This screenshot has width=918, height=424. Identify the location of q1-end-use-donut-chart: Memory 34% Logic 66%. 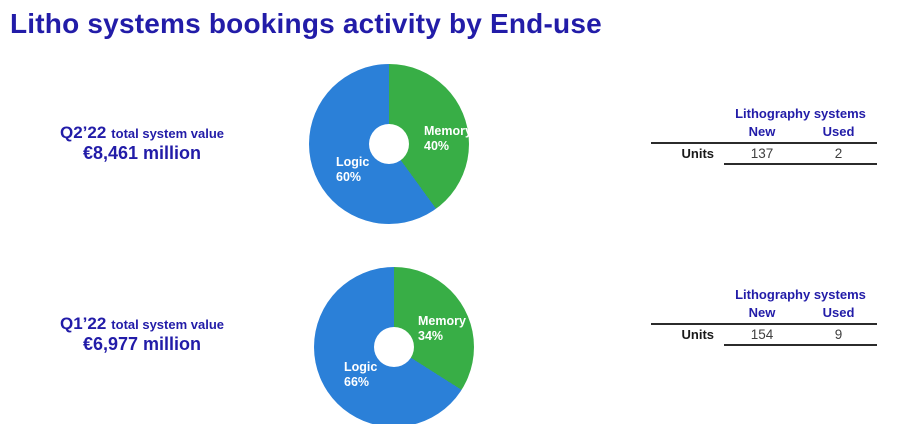
(394, 345).